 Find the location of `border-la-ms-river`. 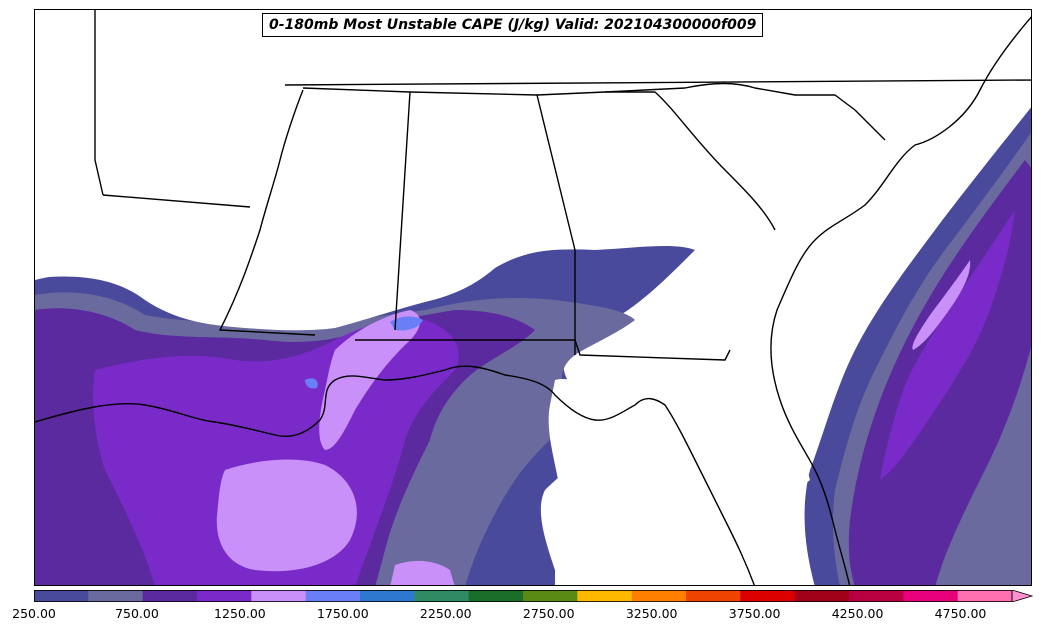

border-la-ms-river is located at coordinates (267, 212).